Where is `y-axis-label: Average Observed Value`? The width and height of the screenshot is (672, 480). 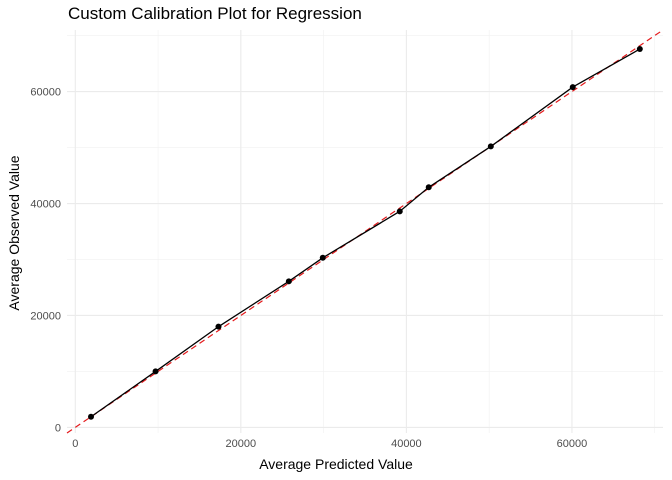
y-axis-label: Average Observed Value is located at coordinates (14, 233).